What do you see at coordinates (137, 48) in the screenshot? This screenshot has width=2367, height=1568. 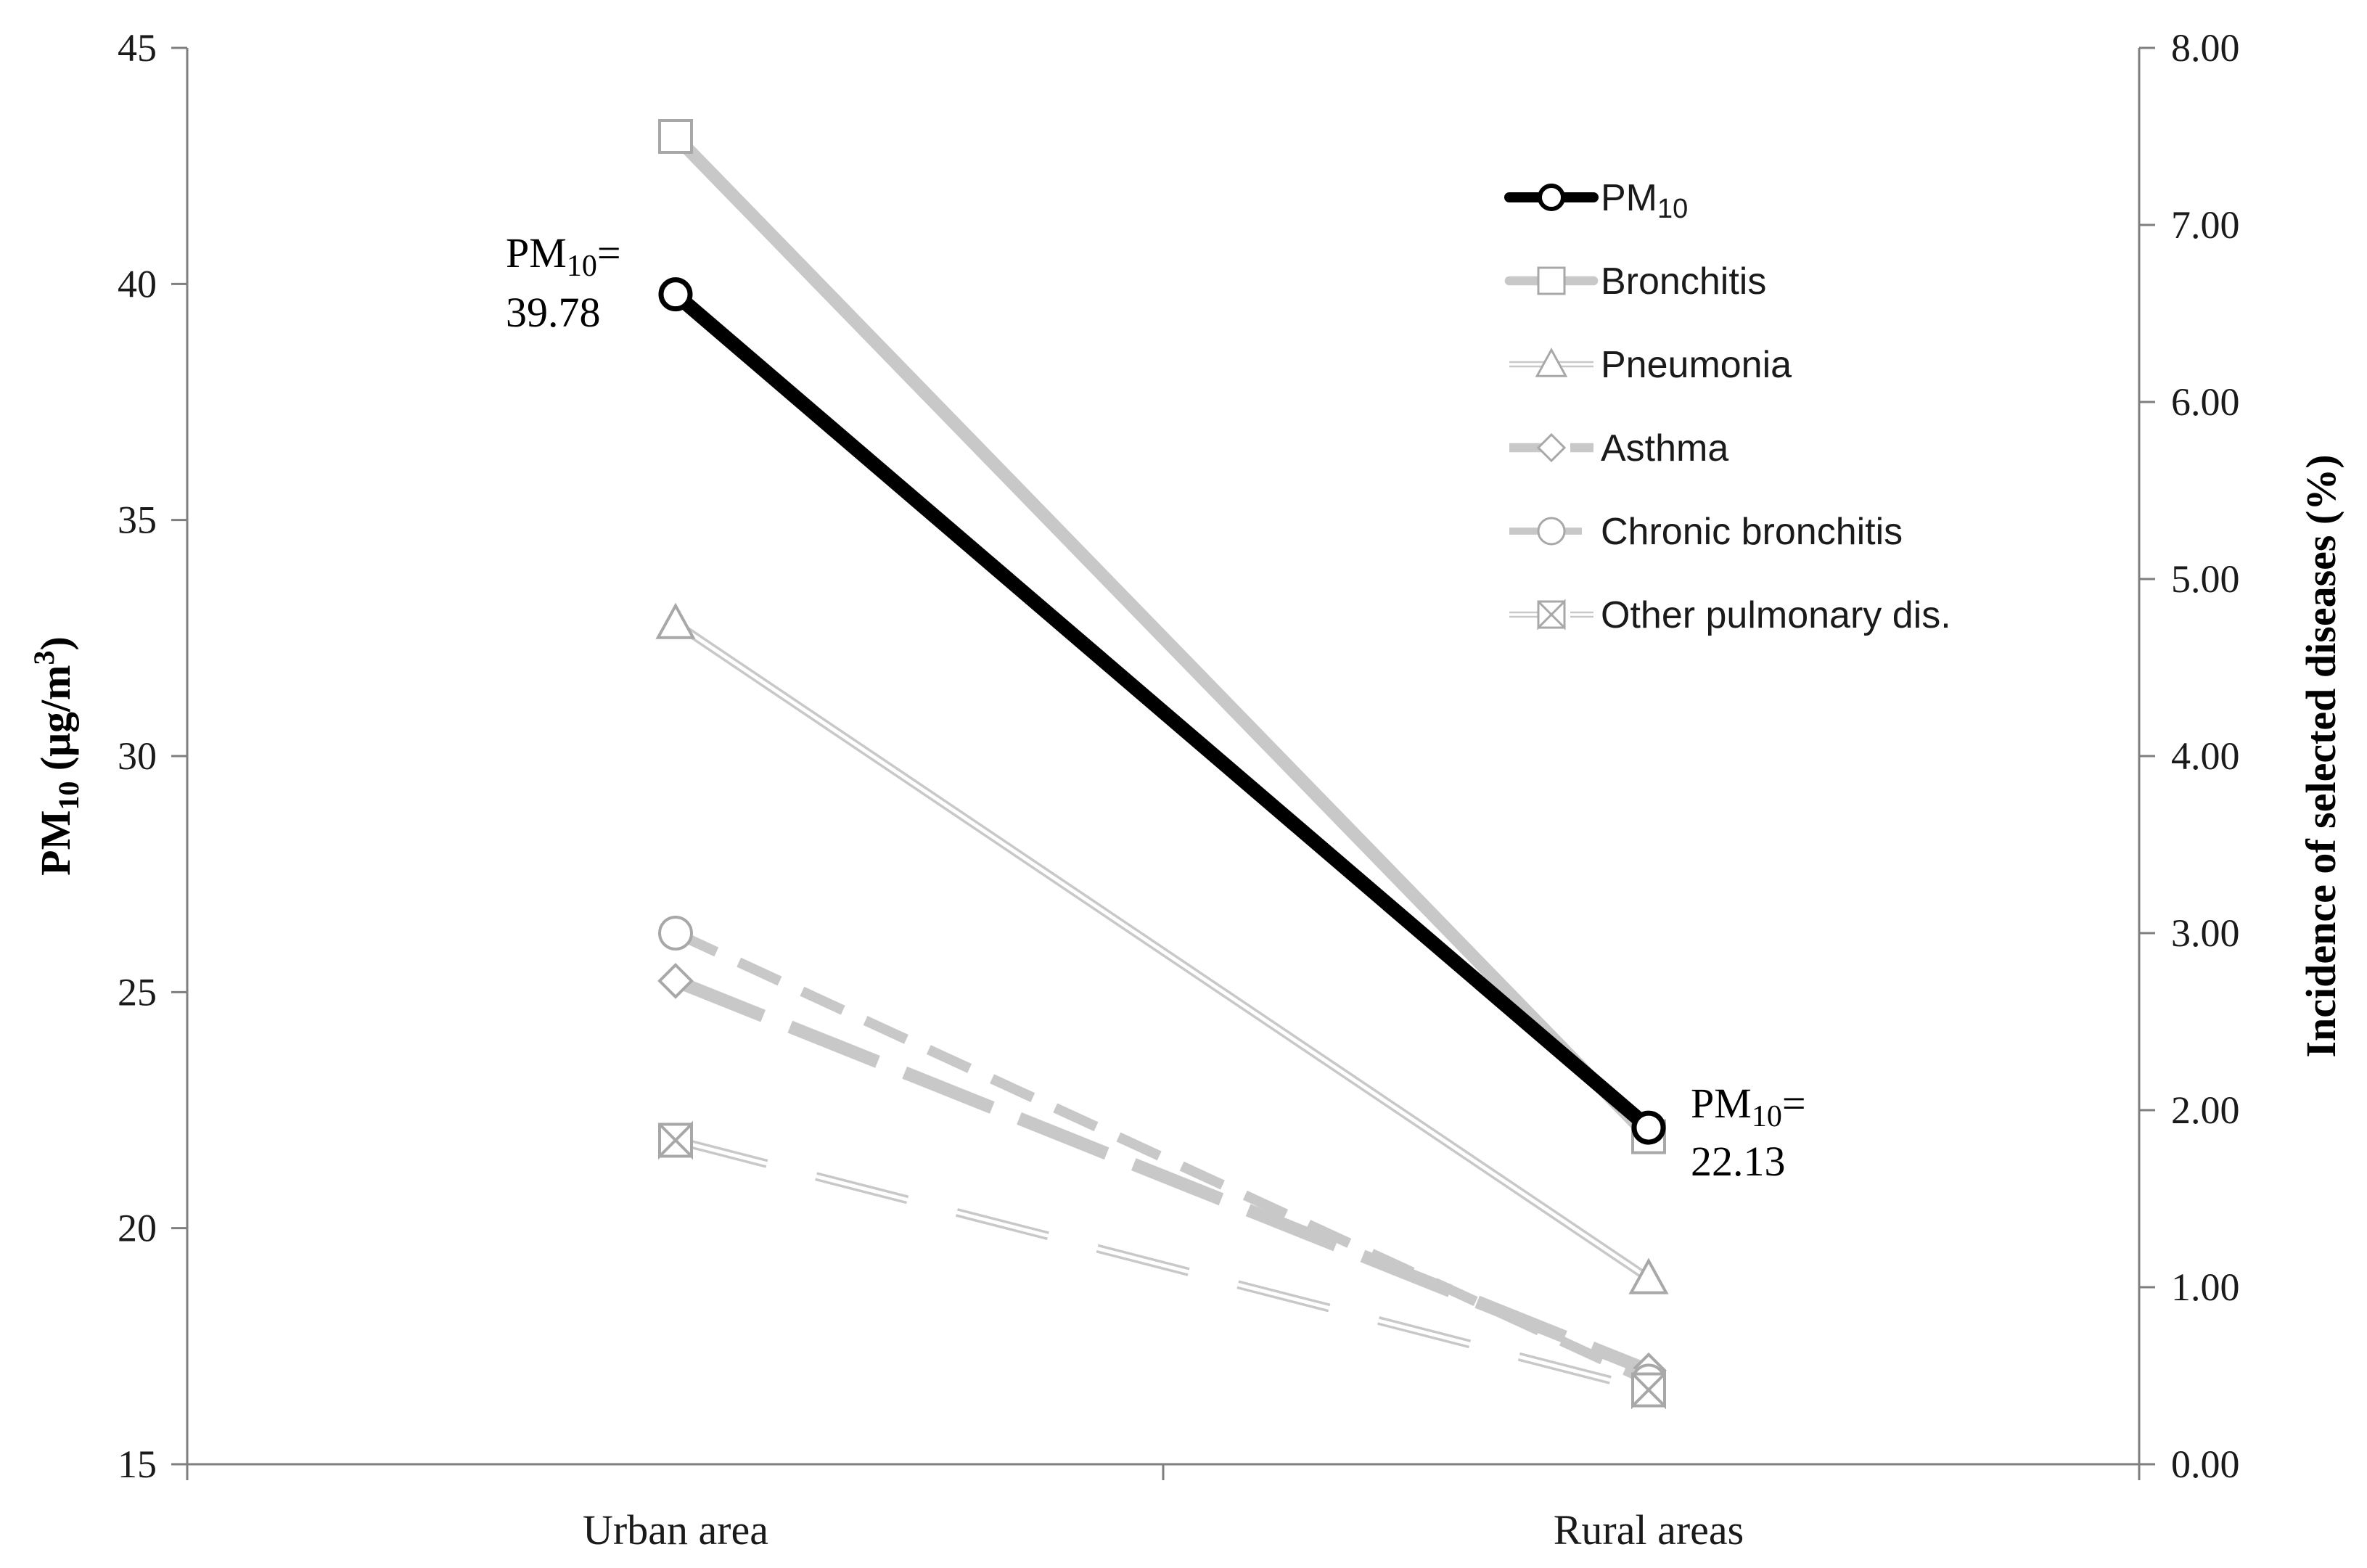 I see `left-y-tick-label: 45` at bounding box center [137, 48].